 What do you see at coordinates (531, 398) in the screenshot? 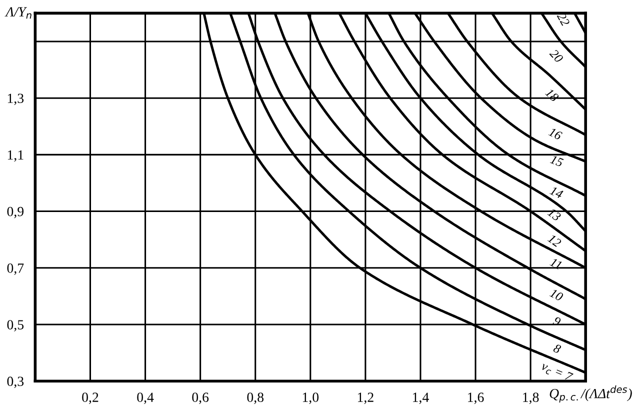
I see `x-tick-label: 1,8` at bounding box center [531, 398].